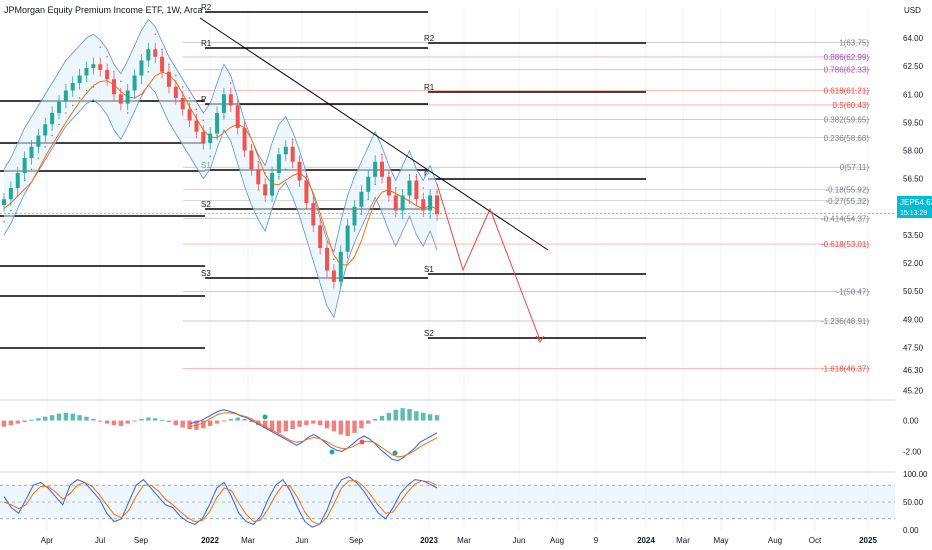 This screenshot has width=932, height=550. Describe the element at coordinates (845, 219) in the screenshot. I see `fib-label: -0.414(54.37)` at that location.